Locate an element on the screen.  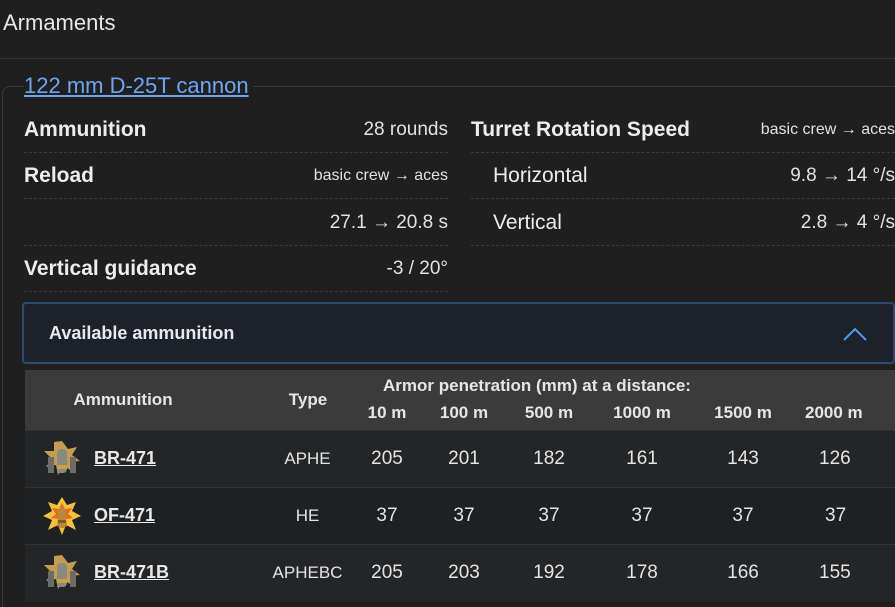
stat-label: Reload is located at coordinates (59, 175).